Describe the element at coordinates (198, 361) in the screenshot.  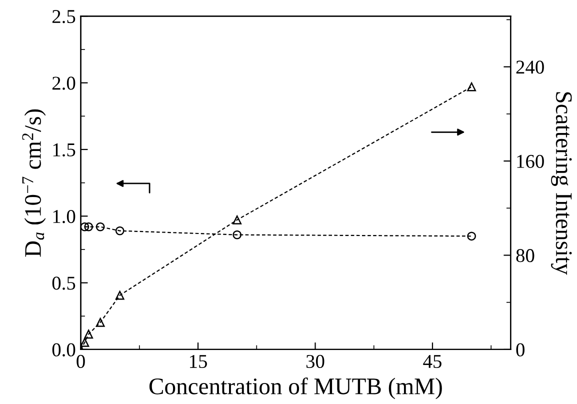
I see `x-tick-label: 15` at that location.